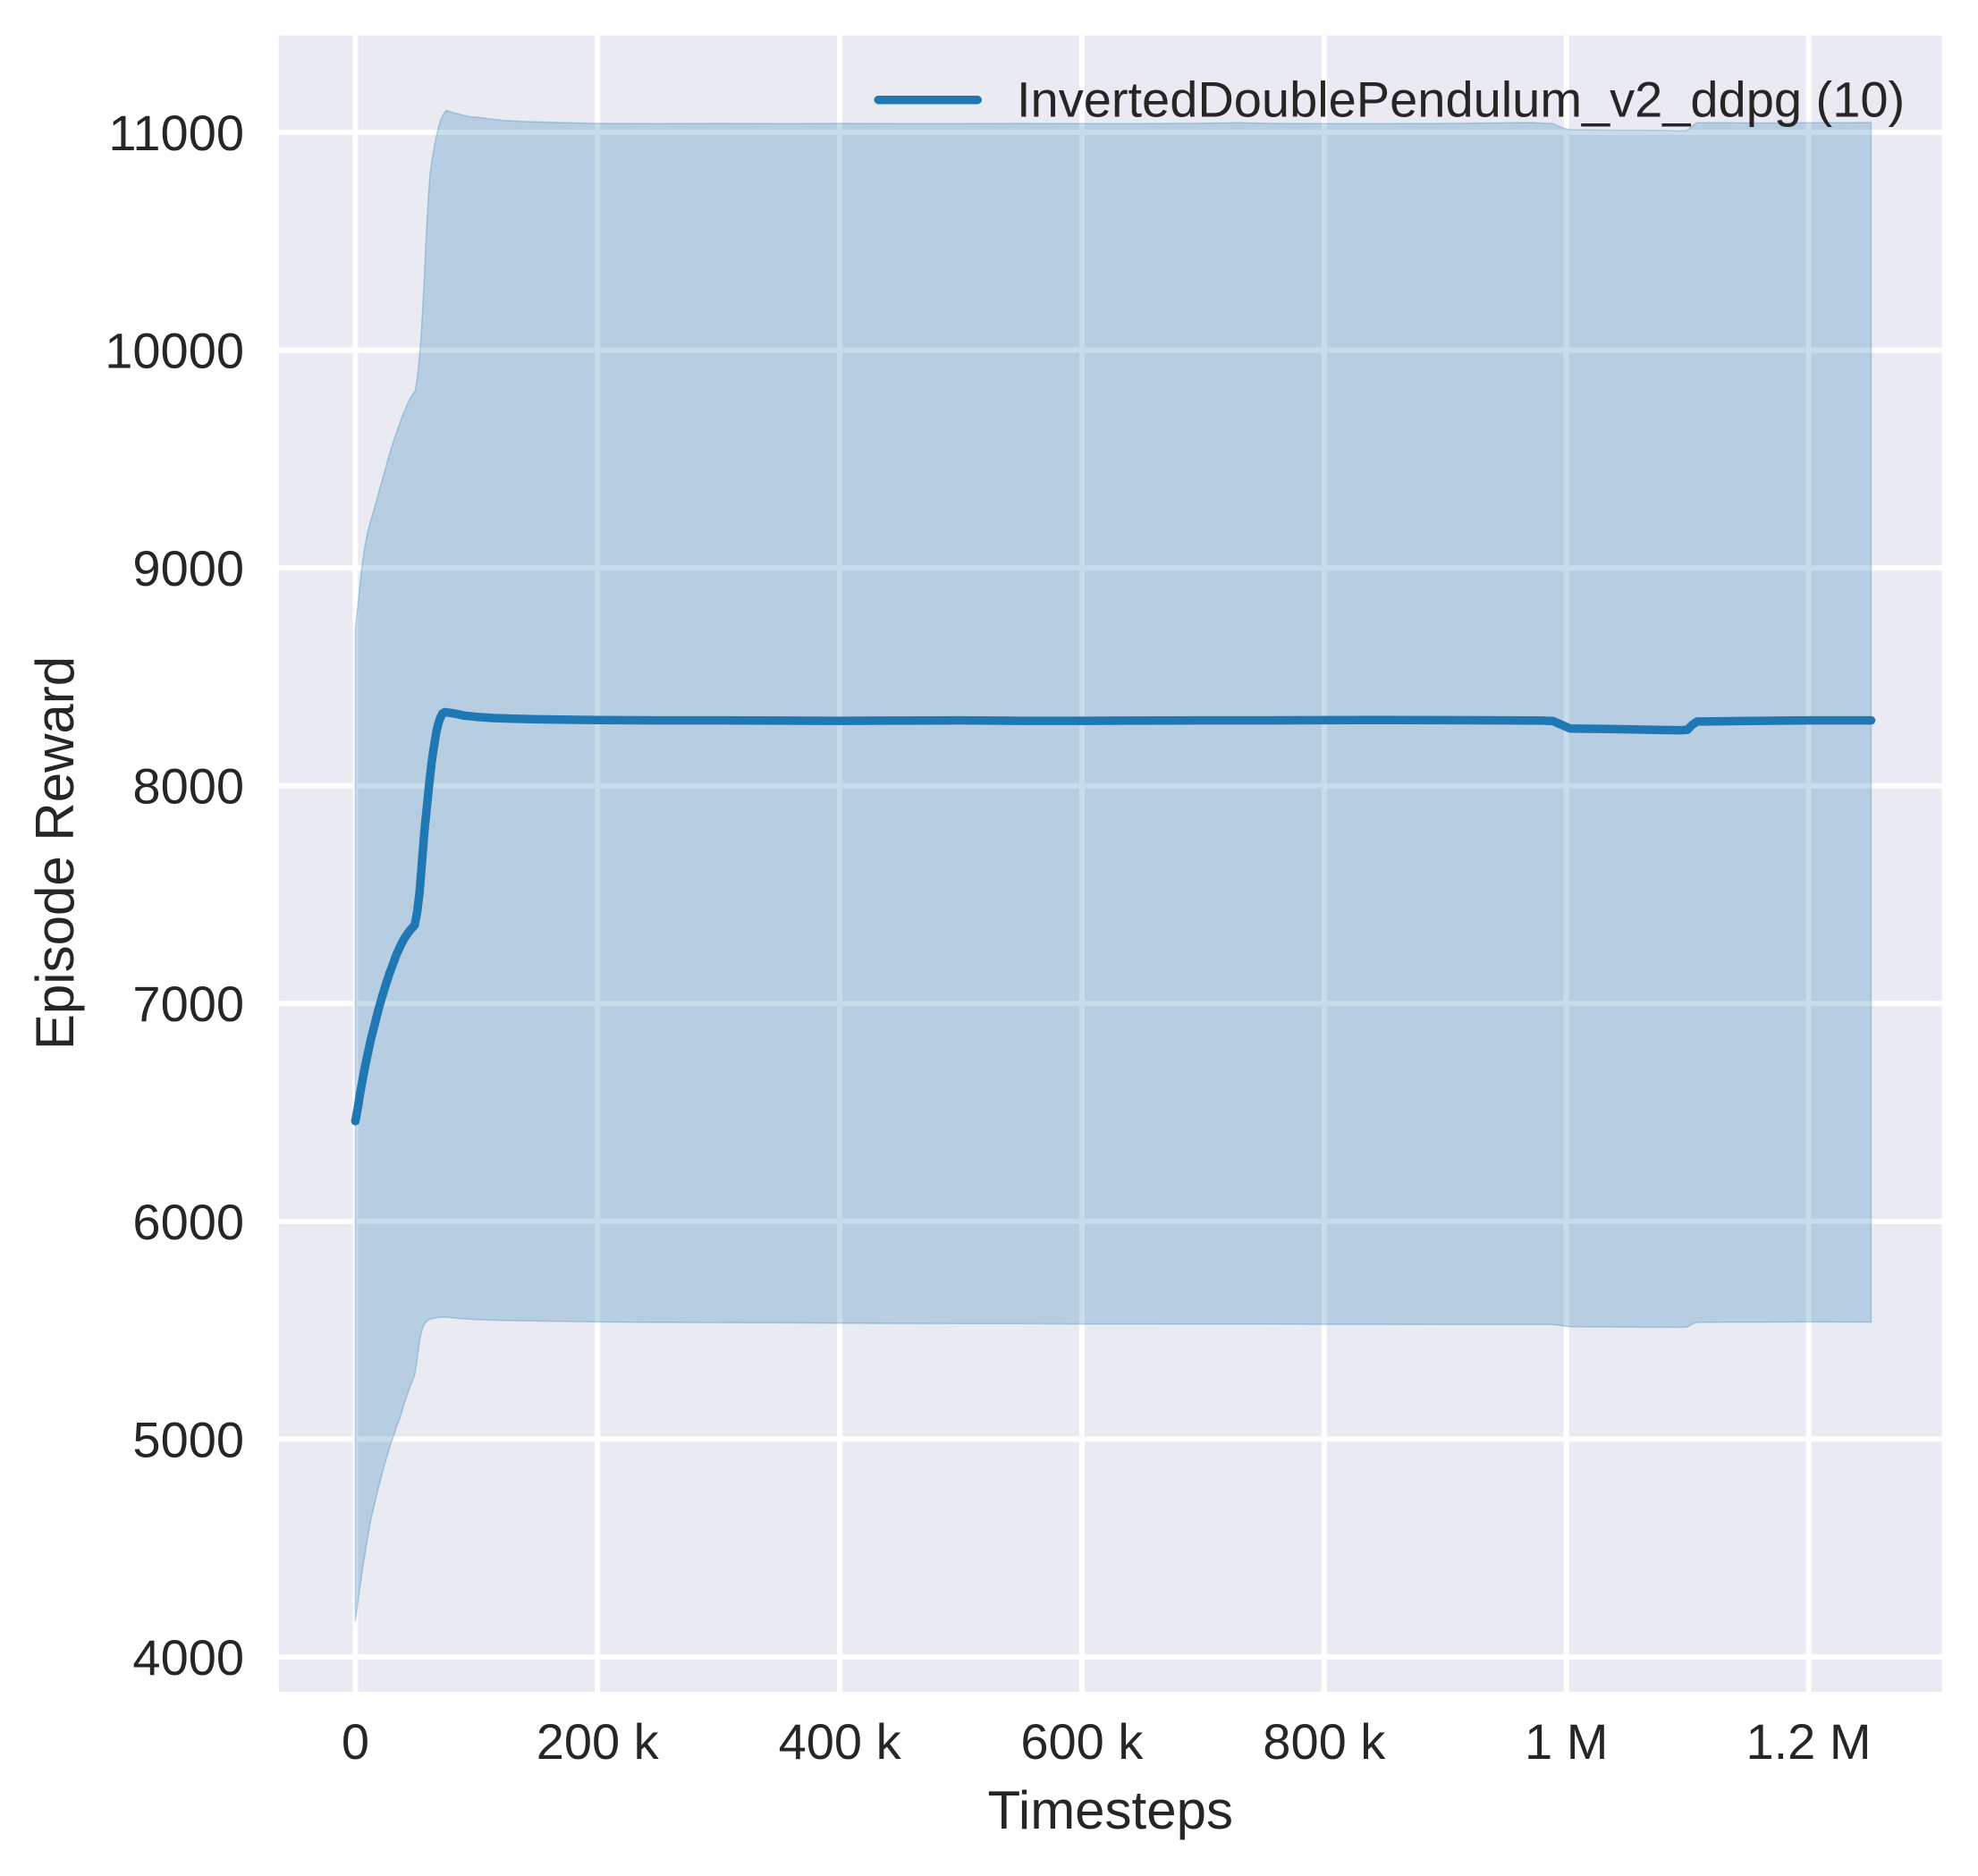 The width and height of the screenshot is (1978, 1876). Describe the element at coordinates (188, 1657) in the screenshot. I see `svg-text: 4000` at that location.